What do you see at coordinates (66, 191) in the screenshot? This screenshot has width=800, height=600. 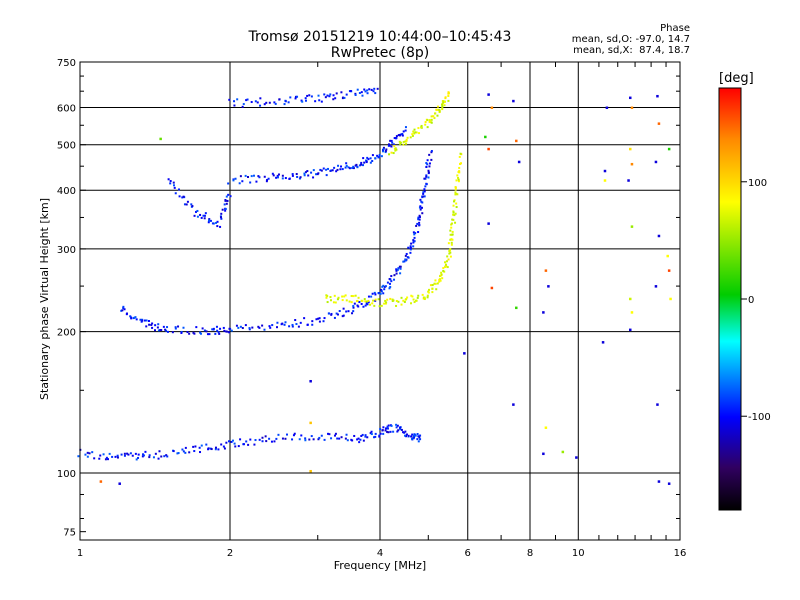 I see `y-tick-label: 400` at bounding box center [66, 191].